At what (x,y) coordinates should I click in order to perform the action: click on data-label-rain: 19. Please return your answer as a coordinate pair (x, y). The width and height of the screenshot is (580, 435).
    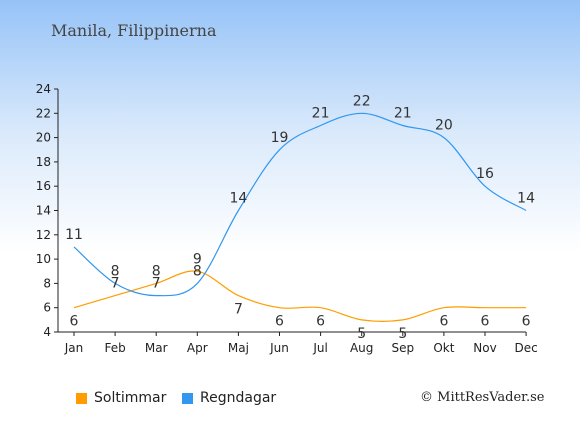
    Looking at the image, I should click on (280, 138).